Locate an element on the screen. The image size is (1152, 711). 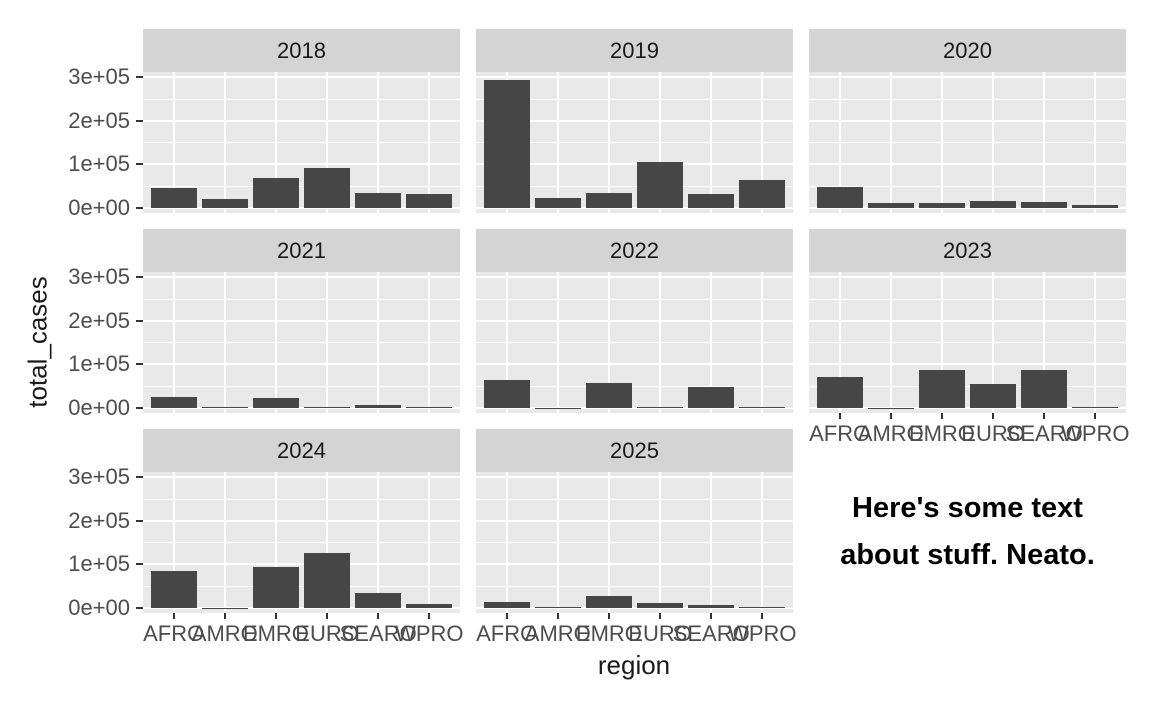
bar-2024-SEARO is located at coordinates (378, 600).